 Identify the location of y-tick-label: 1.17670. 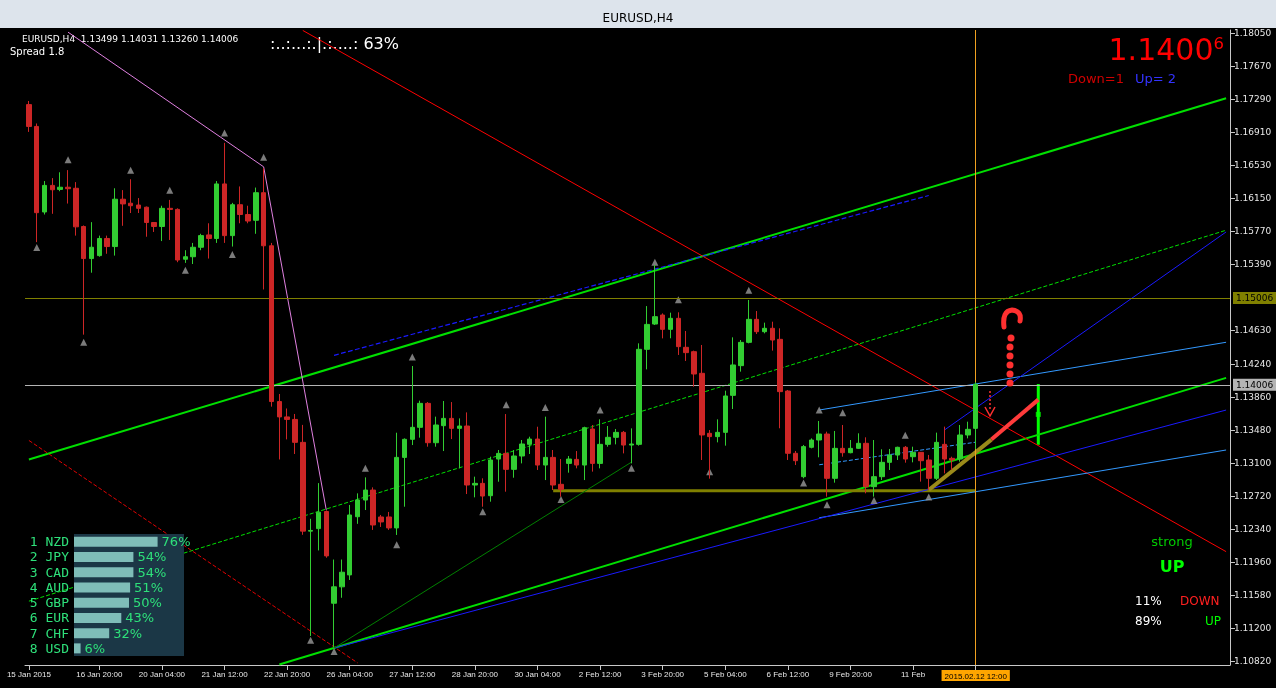
(1253, 66).